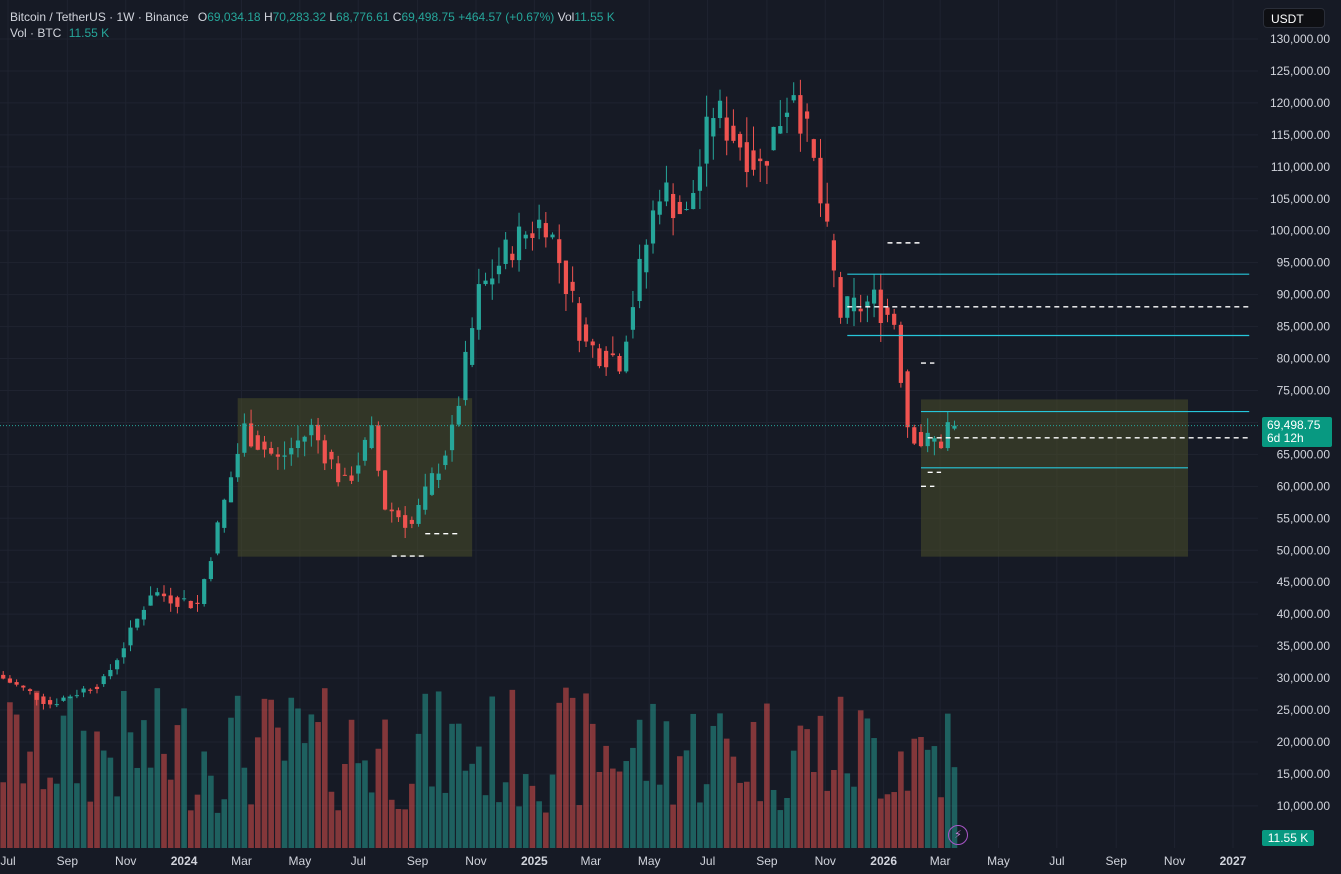  Describe the element at coordinates (1304, 710) in the screenshot. I see `price-tick-label: 25,000.00` at that location.